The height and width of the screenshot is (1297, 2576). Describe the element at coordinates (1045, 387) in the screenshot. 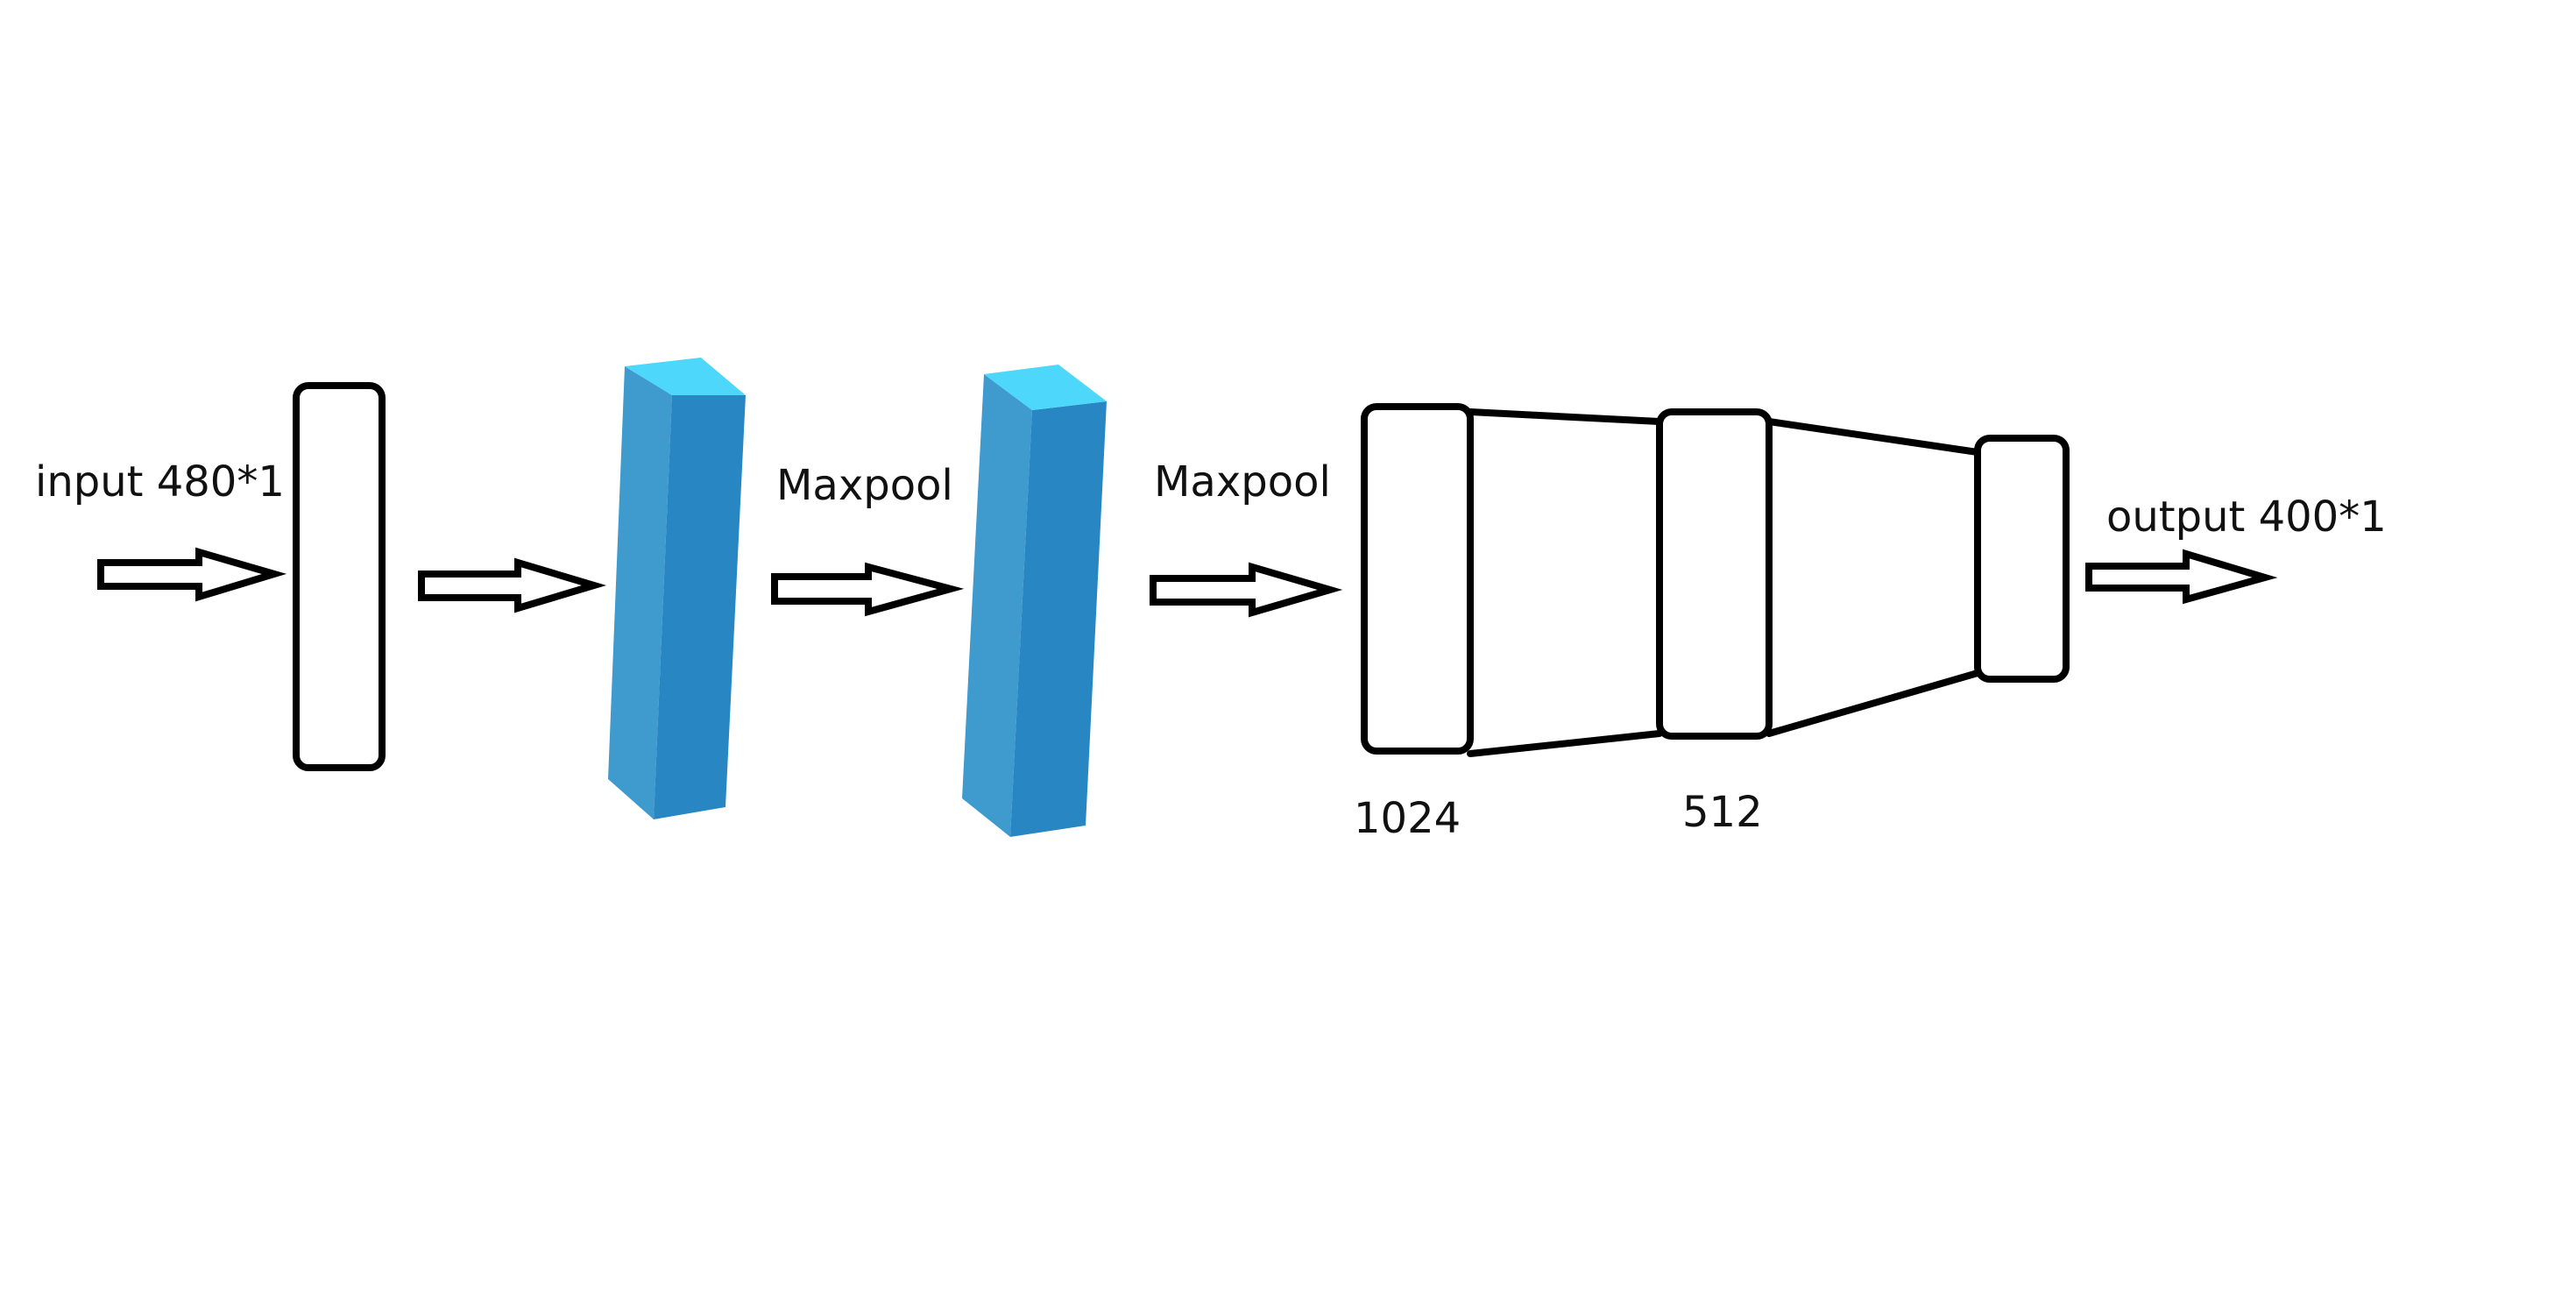

I see `conv-block-2-top-face` at that location.